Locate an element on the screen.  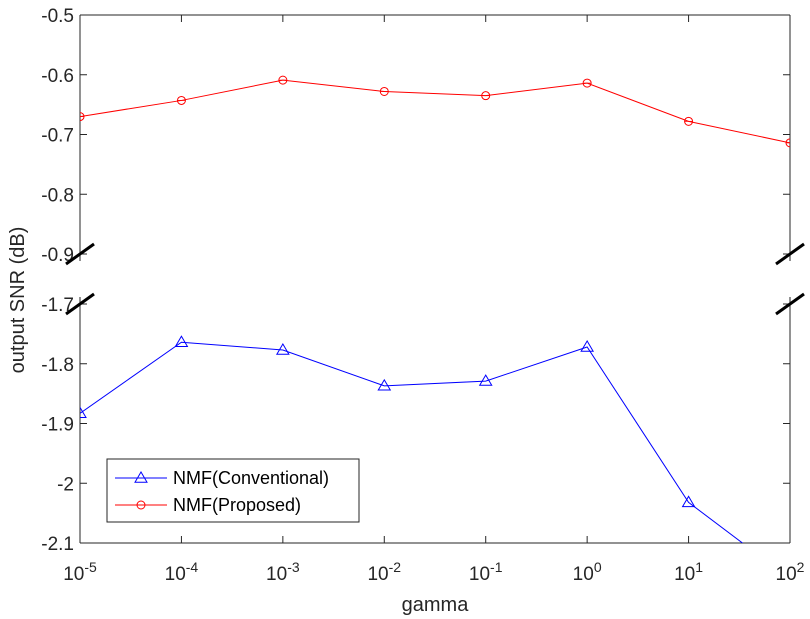
x-tick-label: 10⁰ is located at coordinates (587, 572).